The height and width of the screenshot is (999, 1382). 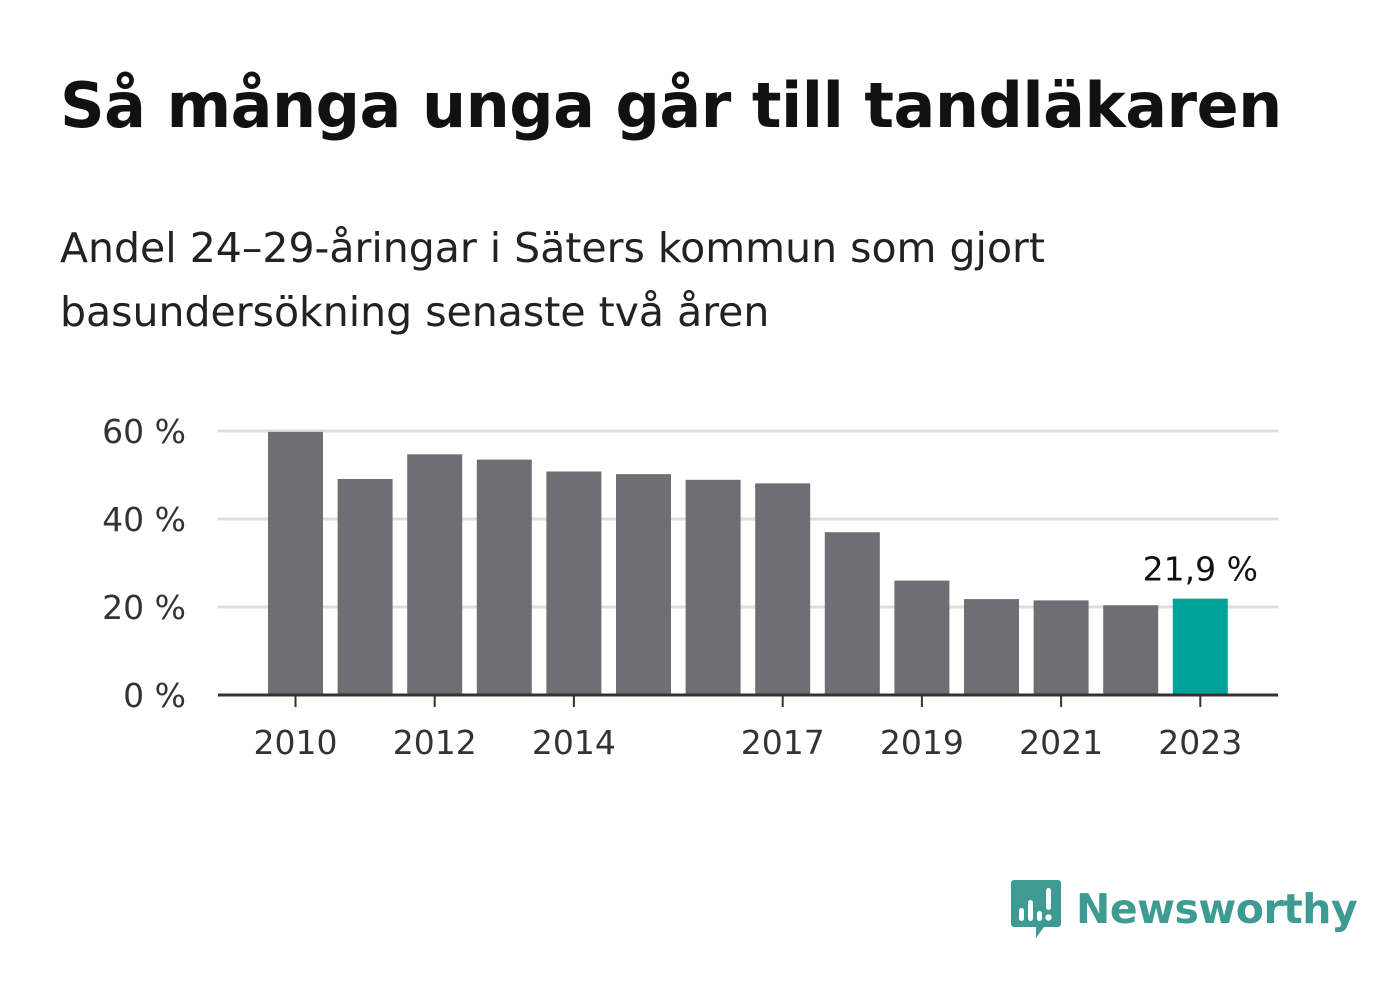 I want to click on newsworthy-logo: Newsworthy, so click(x=1184, y=909).